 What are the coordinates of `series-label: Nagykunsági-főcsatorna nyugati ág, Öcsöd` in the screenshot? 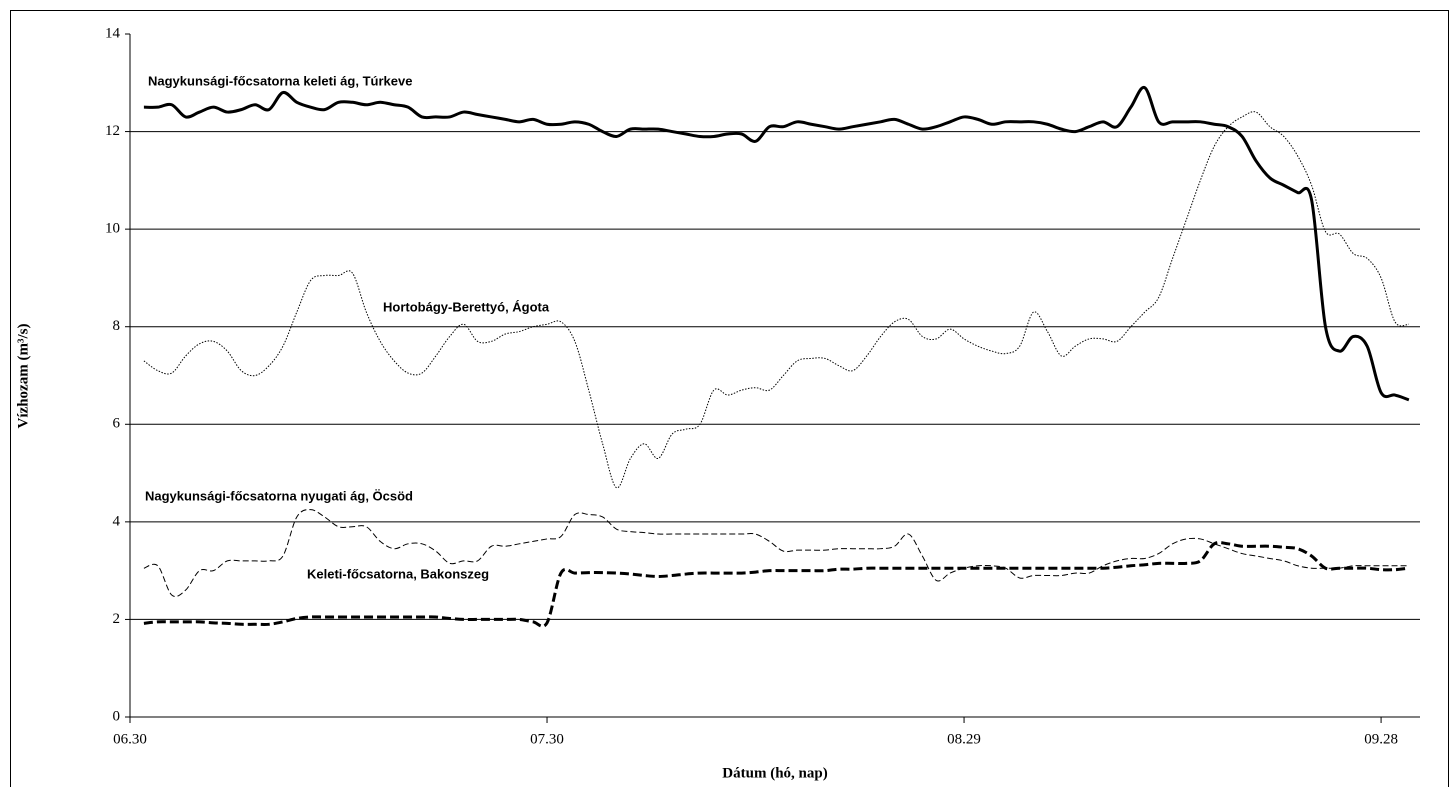 It's located at (279, 495).